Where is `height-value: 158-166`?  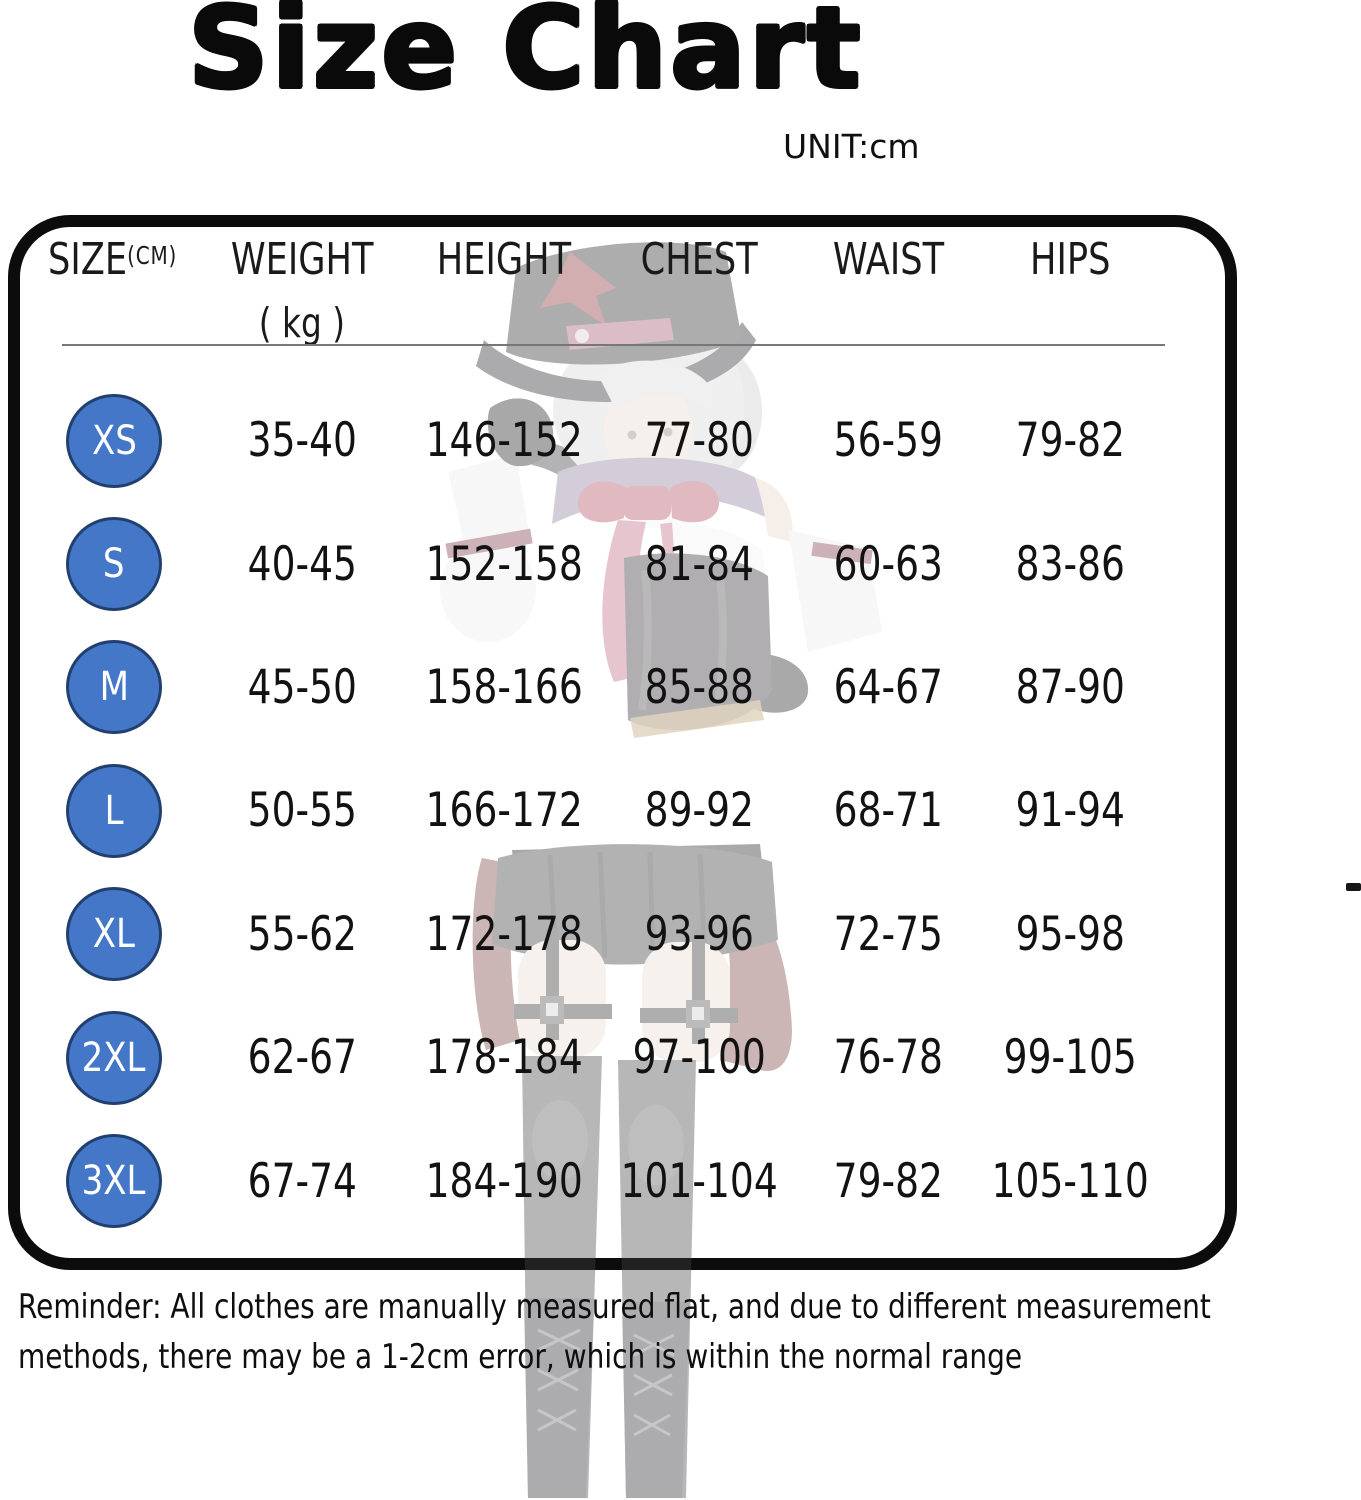 height-value: 158-166 is located at coordinates (504, 687).